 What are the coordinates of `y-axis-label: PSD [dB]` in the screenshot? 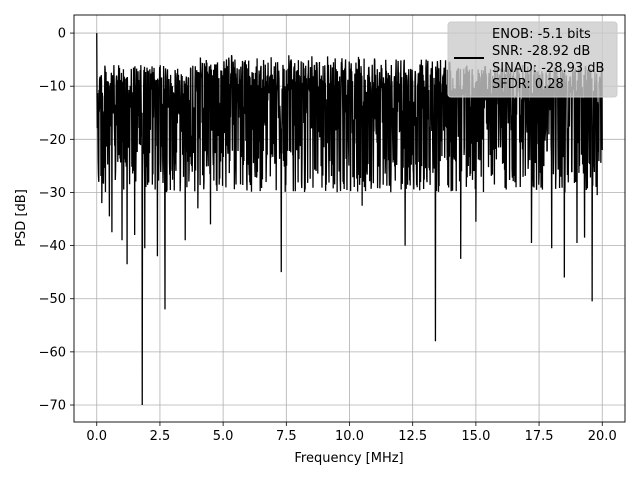 It's located at (21, 218).